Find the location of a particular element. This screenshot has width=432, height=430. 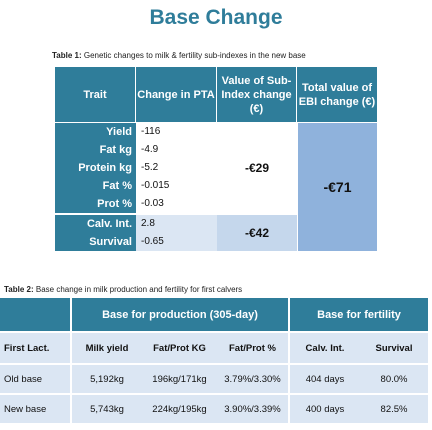

table2-col-survival: Survival is located at coordinates (394, 348).